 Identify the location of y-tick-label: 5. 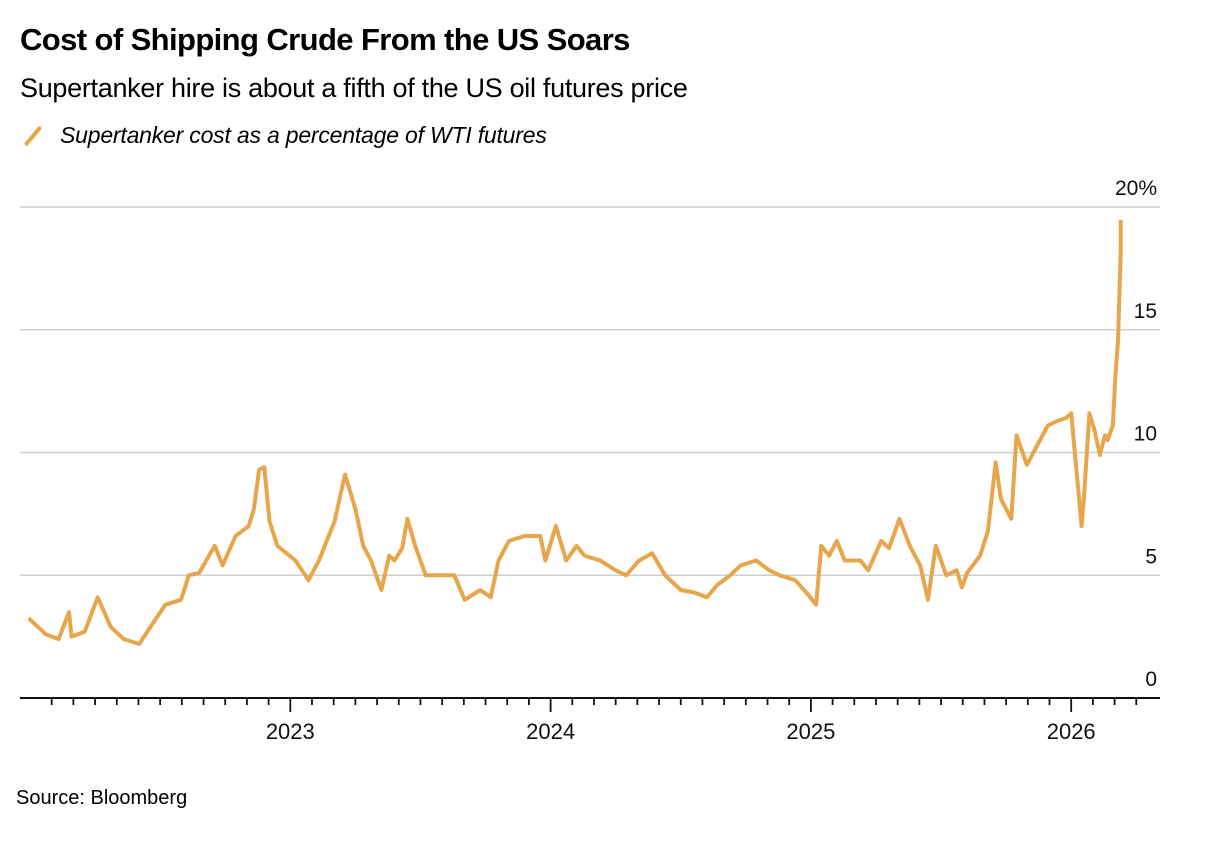
(1151, 556).